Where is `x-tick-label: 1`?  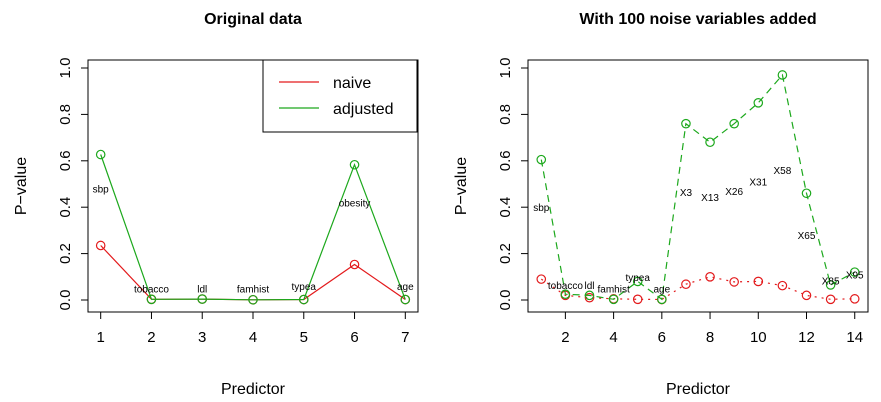 x-tick-label: 1 is located at coordinates (101, 337).